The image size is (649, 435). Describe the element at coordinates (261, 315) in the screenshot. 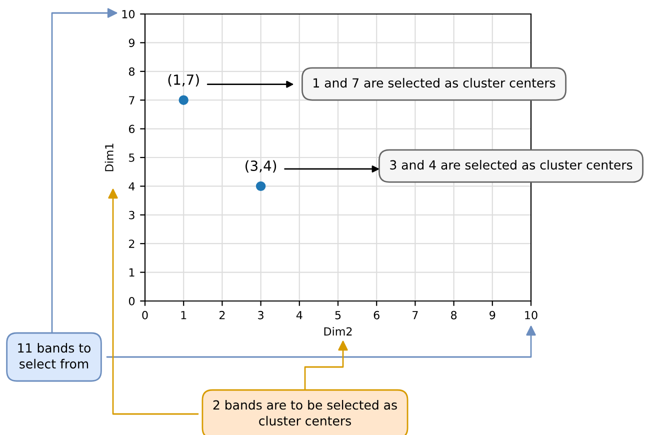

I see `x-tick-label: 3` at that location.